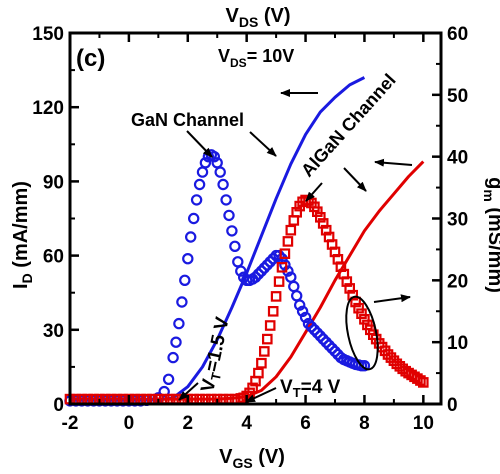 This screenshot has height=474, width=500. Describe the element at coordinates (310, 388) in the screenshot. I see `vt-algan-annotation: VT=4 V` at that location.